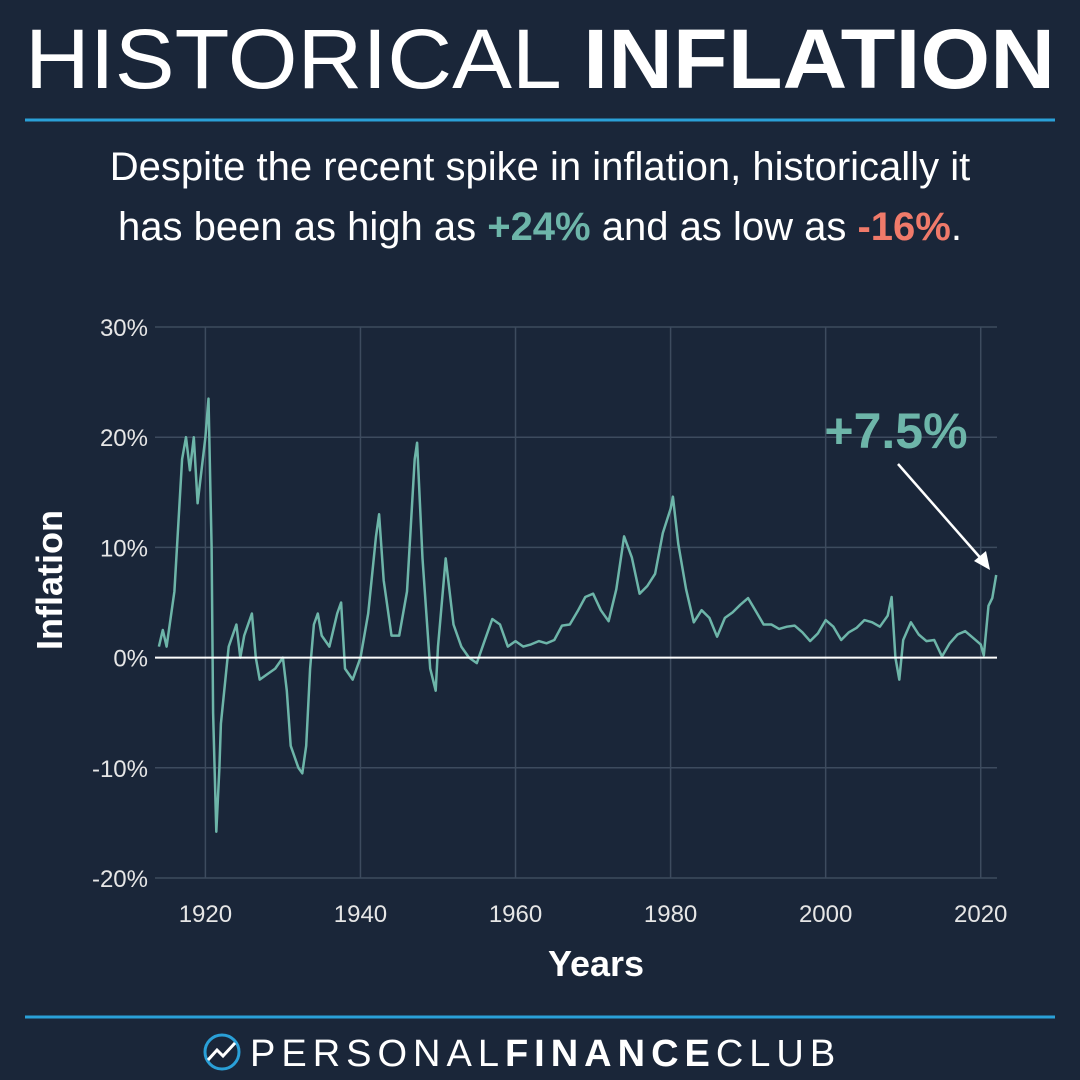 The image size is (1080, 1080). What do you see at coordinates (360, 914) in the screenshot?
I see `x-tick-label: 1940` at bounding box center [360, 914].